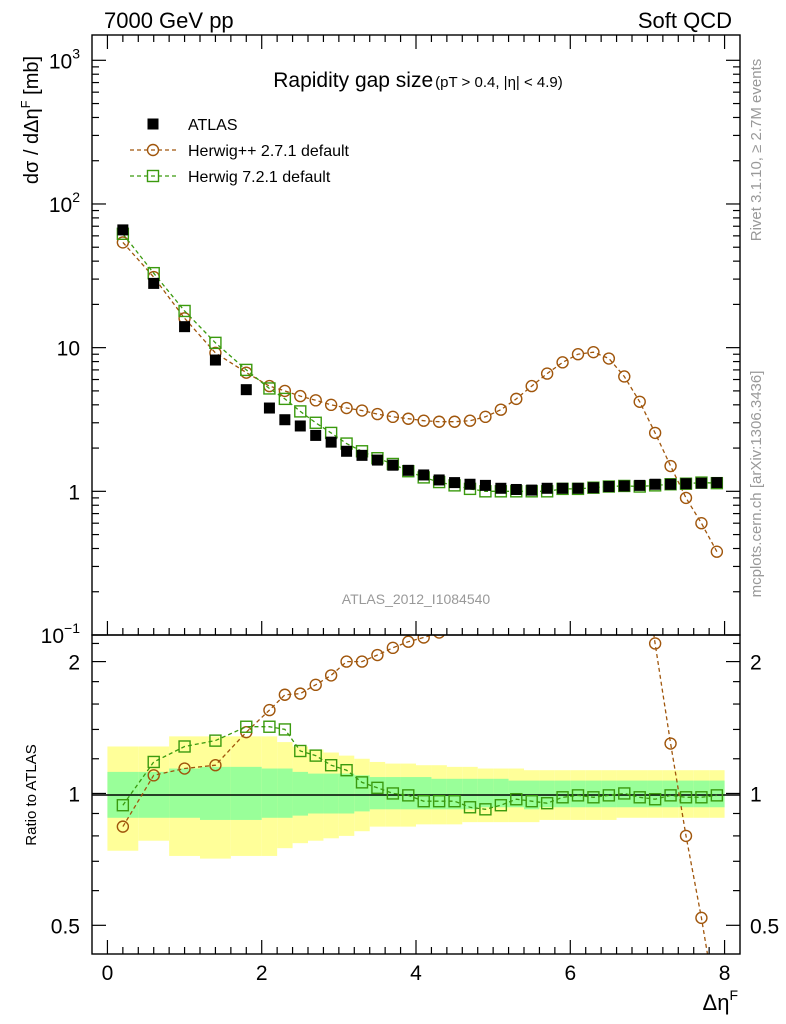  Describe the element at coordinates (716, 1002) in the screenshot. I see `x-axis-label-text: Δη` at that location.